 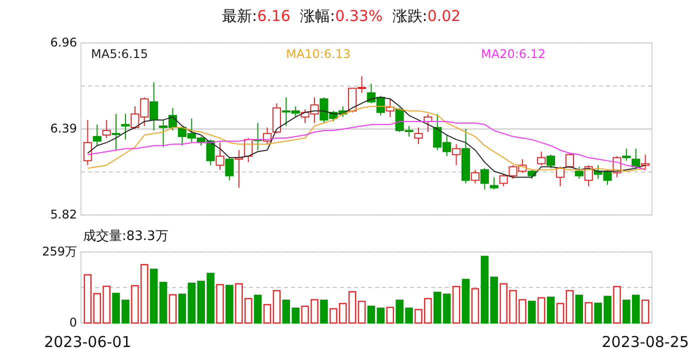 I want to click on text: MA10:6.13, so click(x=318, y=54).